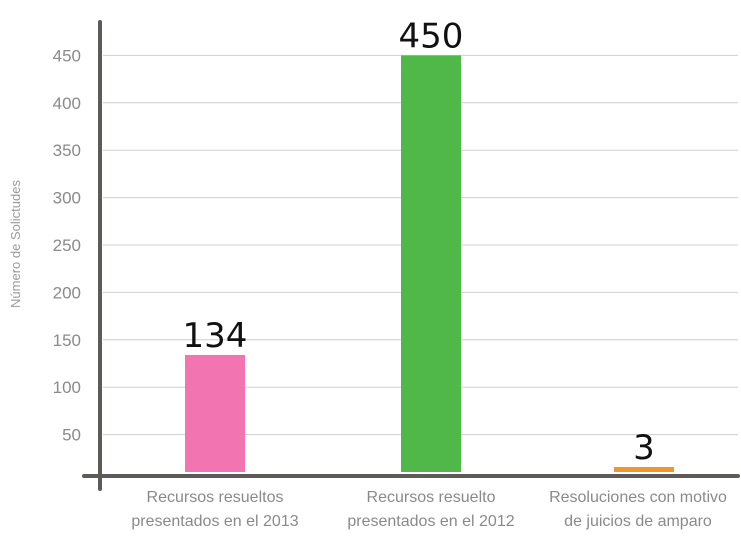  I want to click on y-tick-label: 100, so click(67, 387).